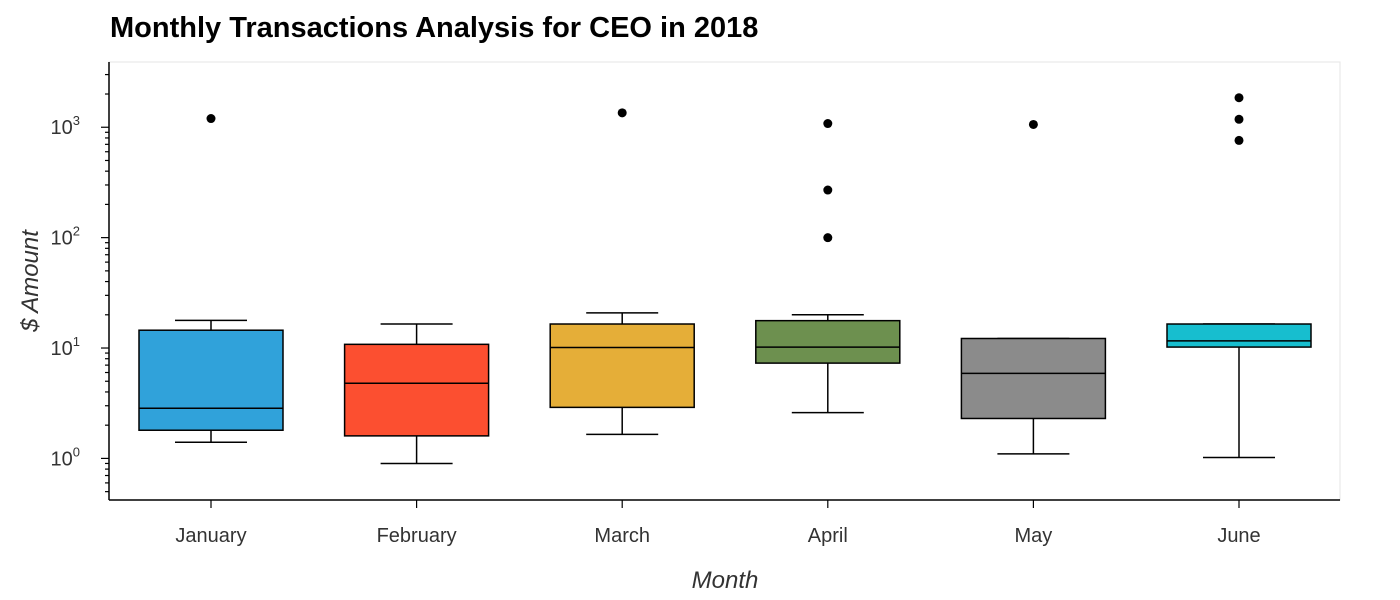 The image size is (1400, 600). What do you see at coordinates (30, 281) in the screenshot?
I see `y-axis-label: $ Amount` at bounding box center [30, 281].